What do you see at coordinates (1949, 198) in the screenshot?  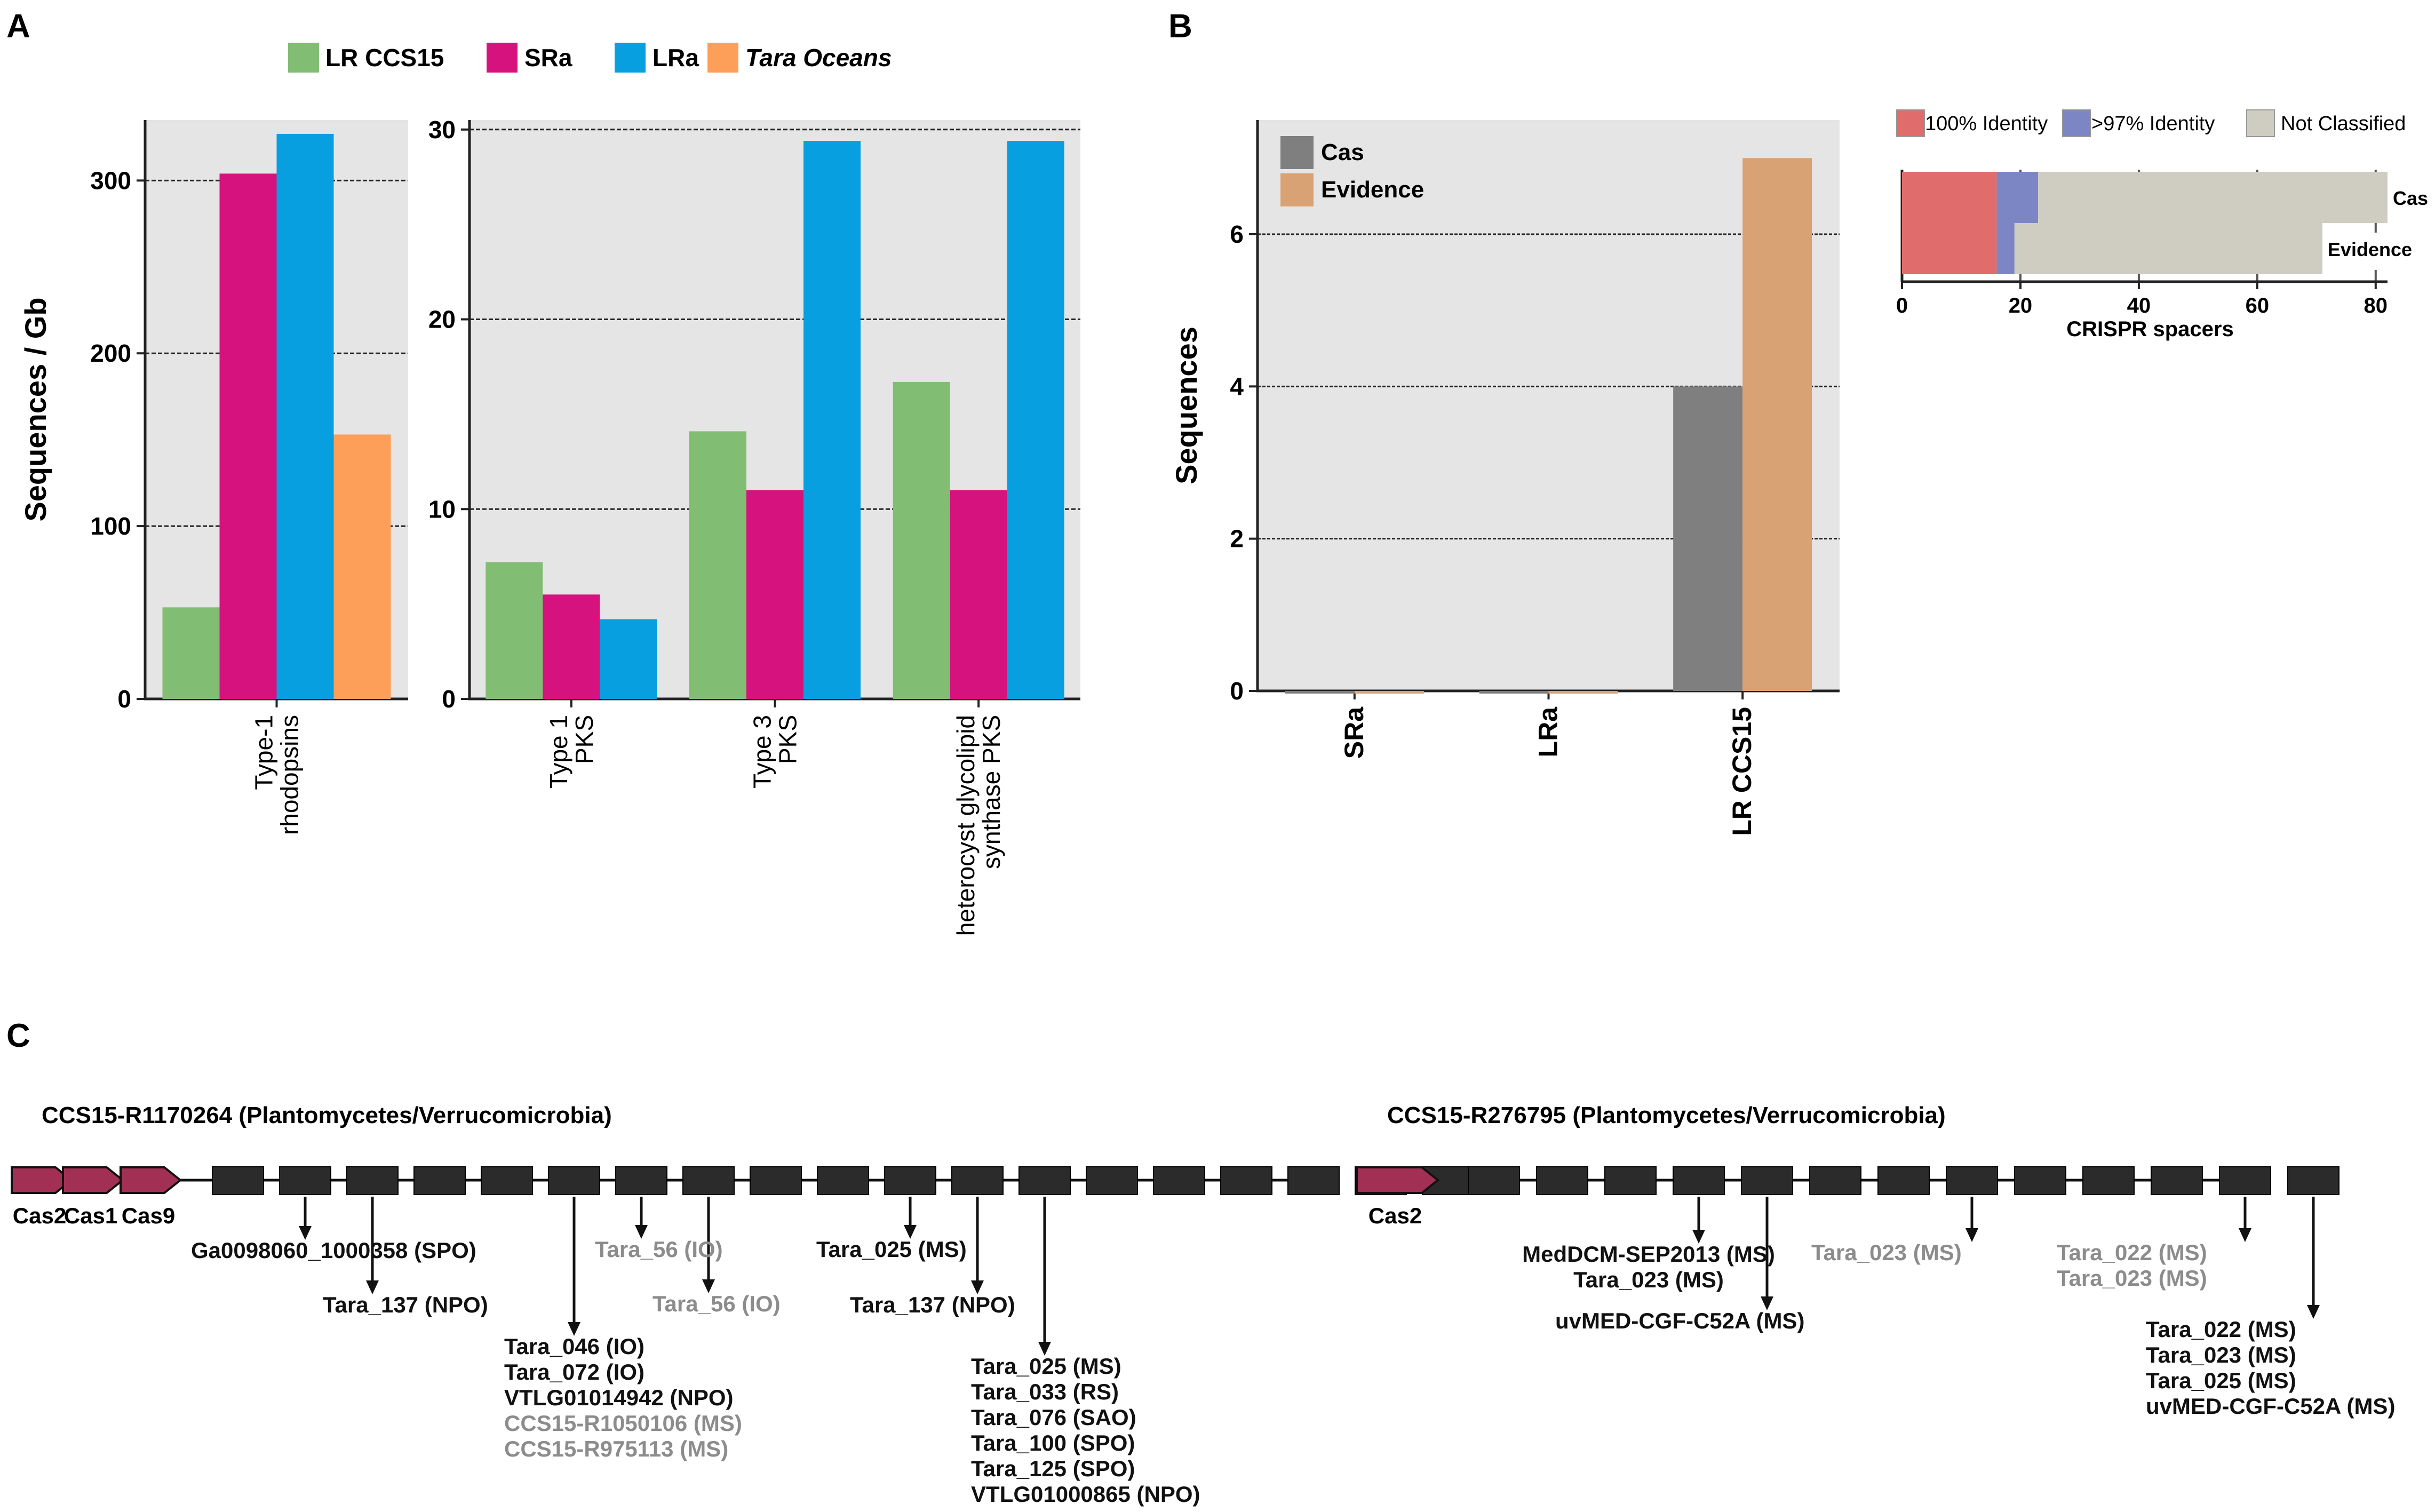 I see `bar-inset-100-identity-cas` at bounding box center [1949, 198].